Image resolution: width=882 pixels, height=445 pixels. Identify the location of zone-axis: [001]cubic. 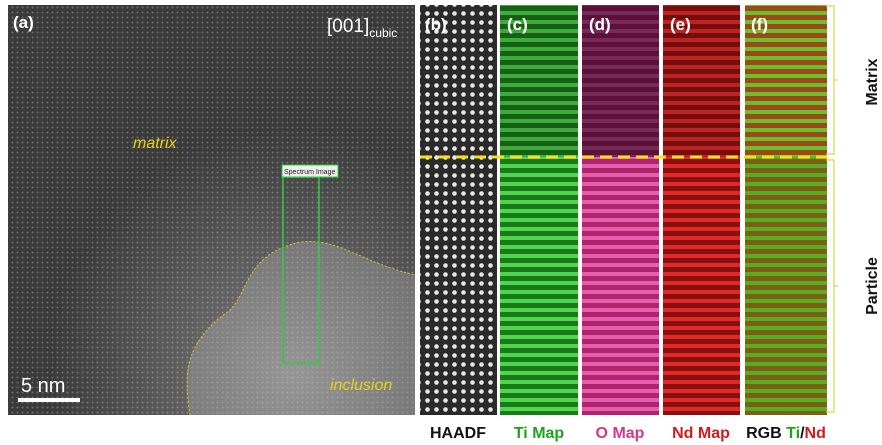
(362, 28).